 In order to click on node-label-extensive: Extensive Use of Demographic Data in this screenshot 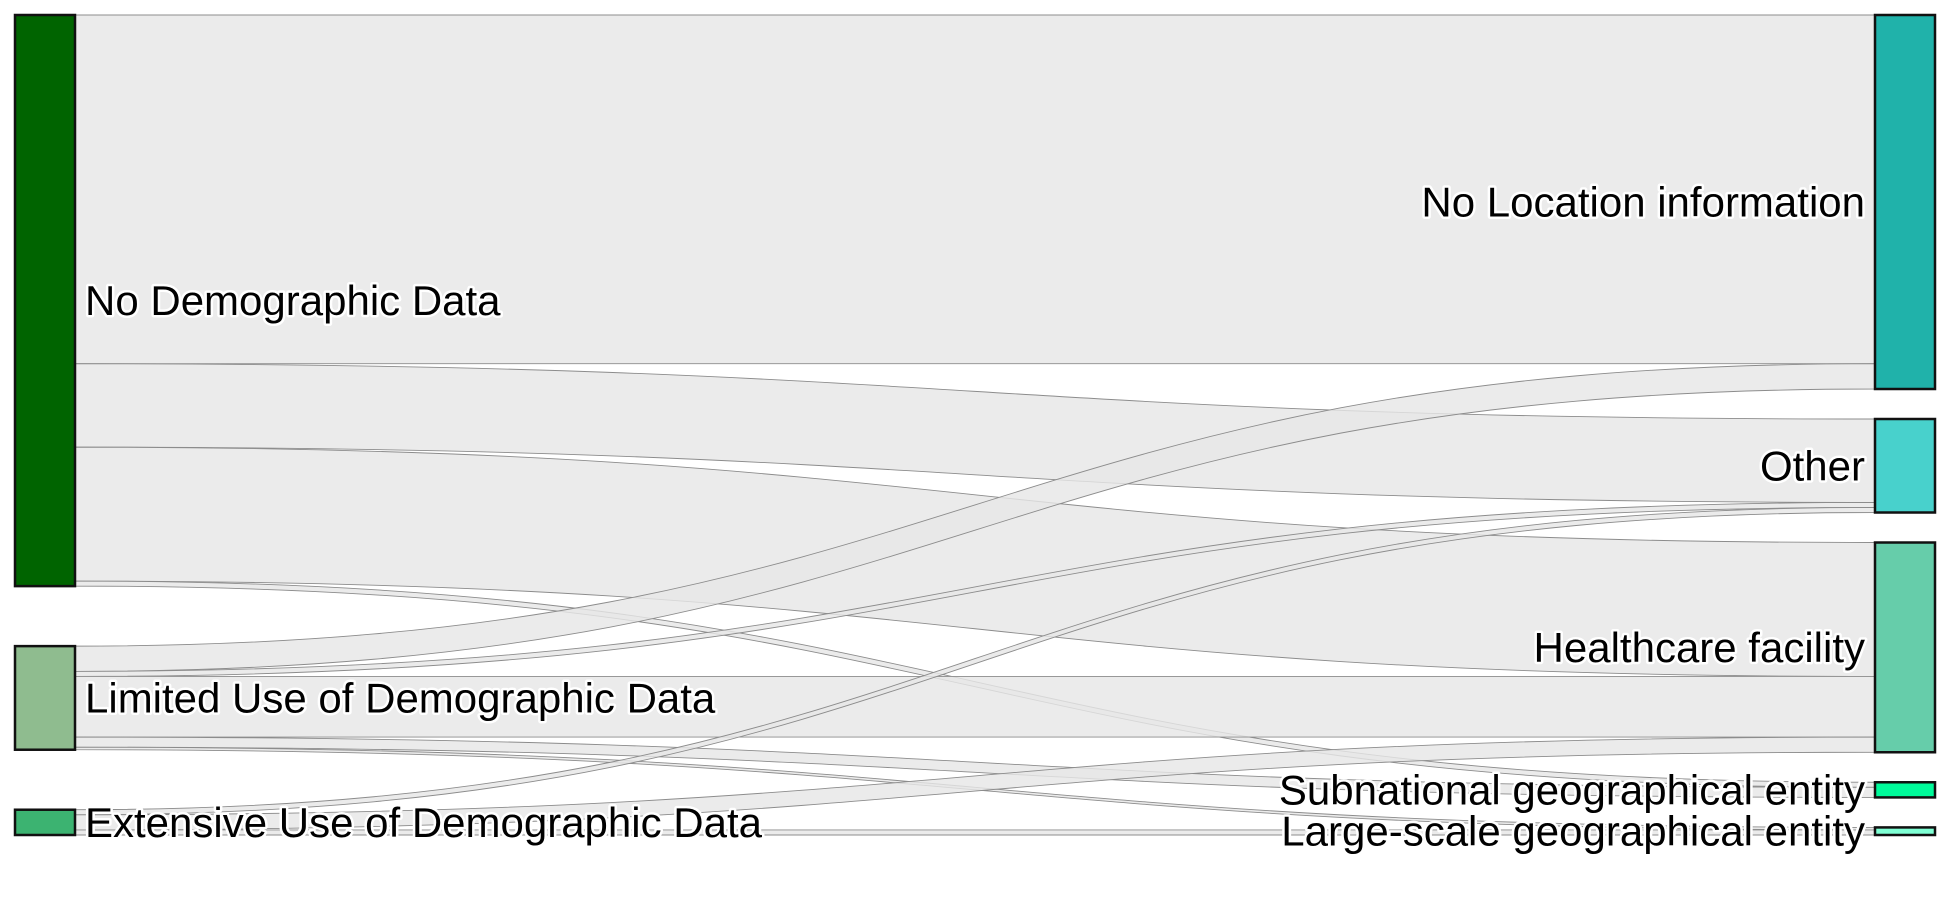, I will do `click(424, 822)`.